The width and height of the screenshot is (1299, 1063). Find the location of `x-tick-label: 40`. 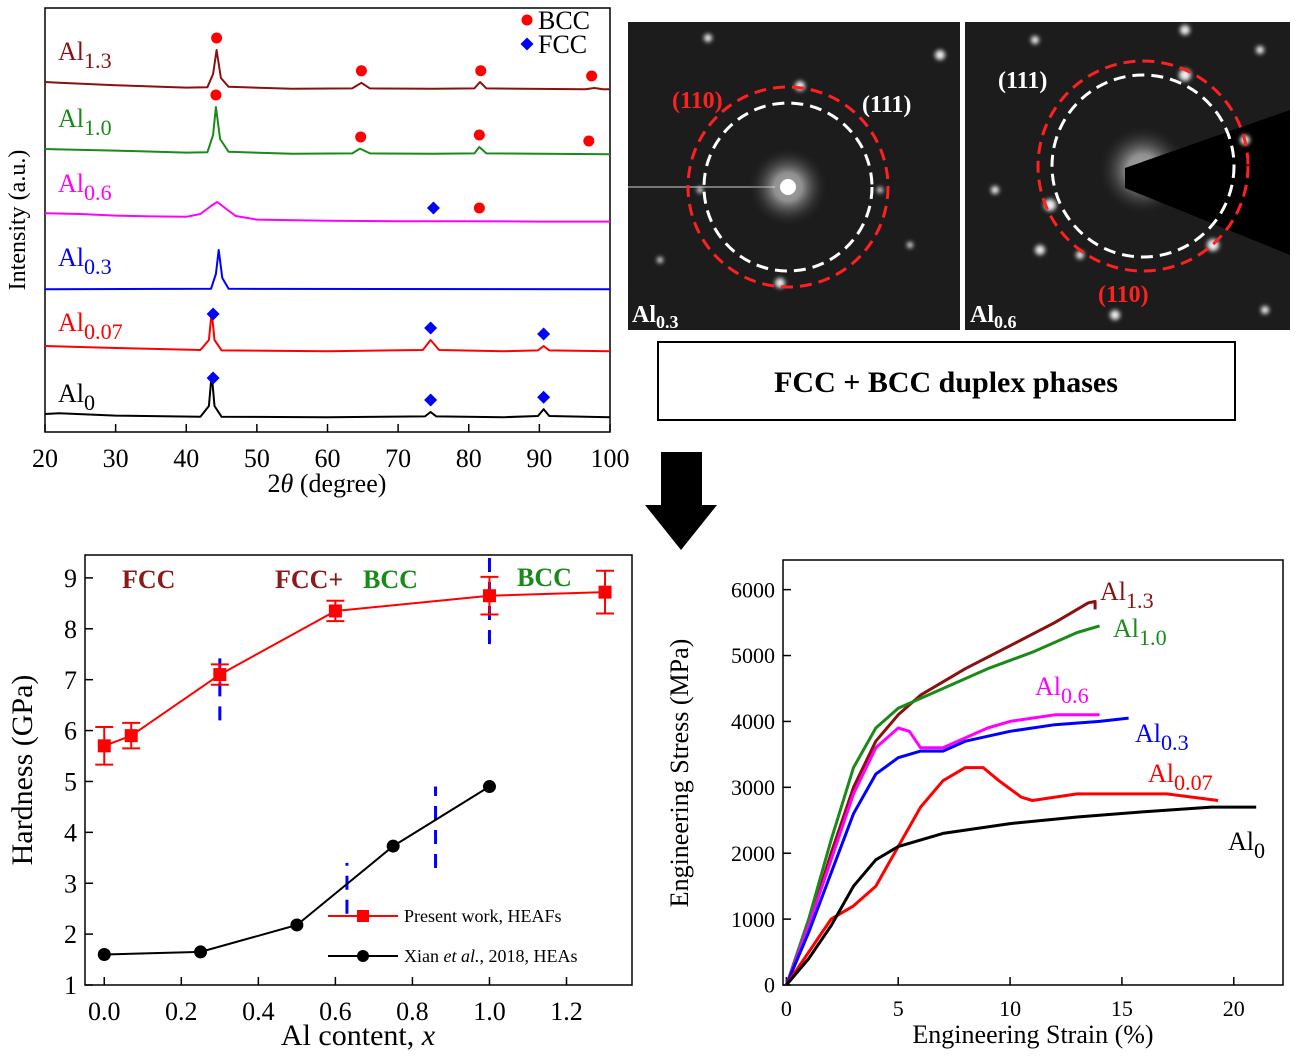

x-tick-label: 40 is located at coordinates (186, 458).